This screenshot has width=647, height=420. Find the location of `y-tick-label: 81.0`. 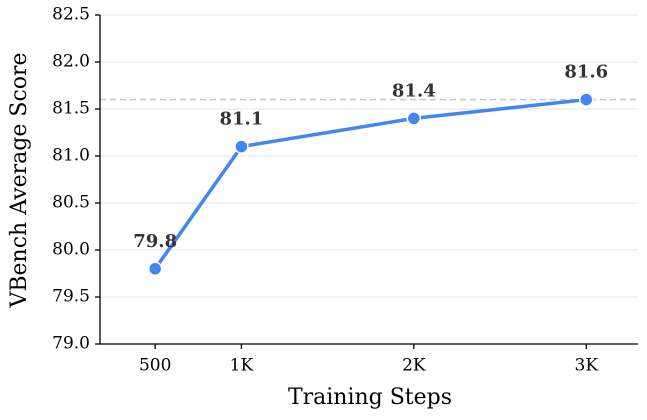

y-tick-label: 81.0 is located at coordinates (71, 156).